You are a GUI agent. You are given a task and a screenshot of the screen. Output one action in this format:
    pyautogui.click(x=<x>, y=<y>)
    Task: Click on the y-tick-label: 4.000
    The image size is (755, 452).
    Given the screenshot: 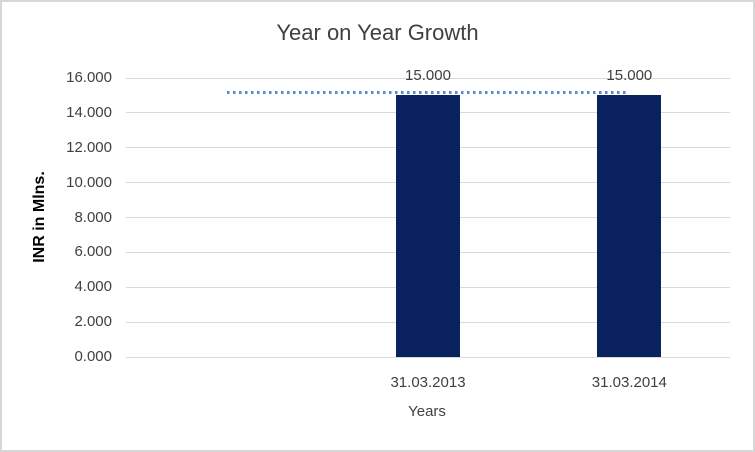 What is the action you would take?
    pyautogui.click(x=93, y=287)
    